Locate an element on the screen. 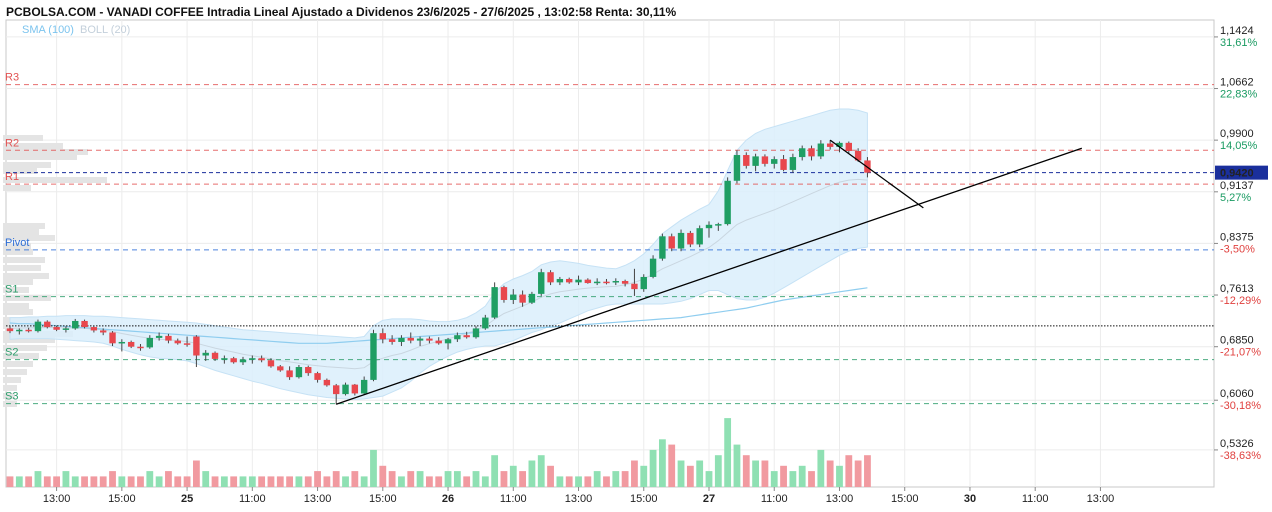 The image size is (1272, 512). y-tick-label: 0,9137 is located at coordinates (1237, 186).